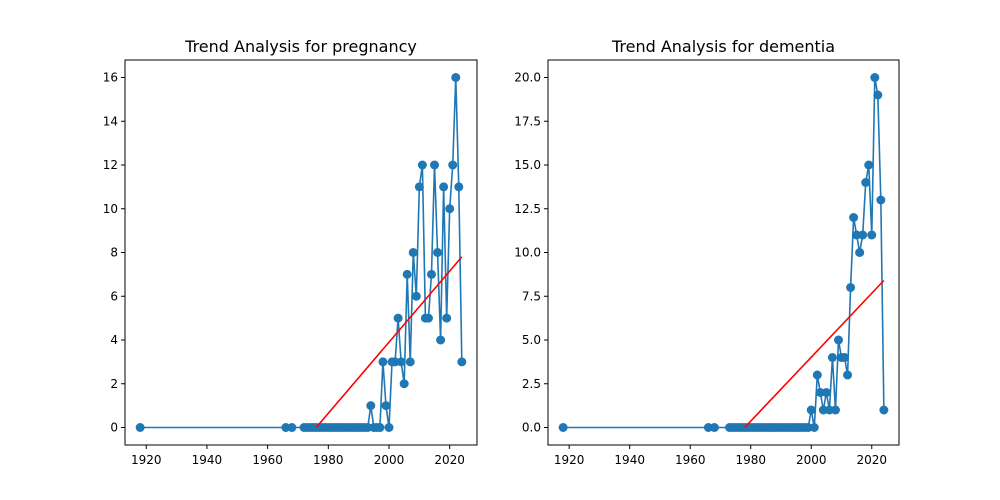 The width and height of the screenshot is (1000, 500). What do you see at coordinates (531, 384) in the screenshot?
I see `y-tick-label: 2.5` at bounding box center [531, 384].